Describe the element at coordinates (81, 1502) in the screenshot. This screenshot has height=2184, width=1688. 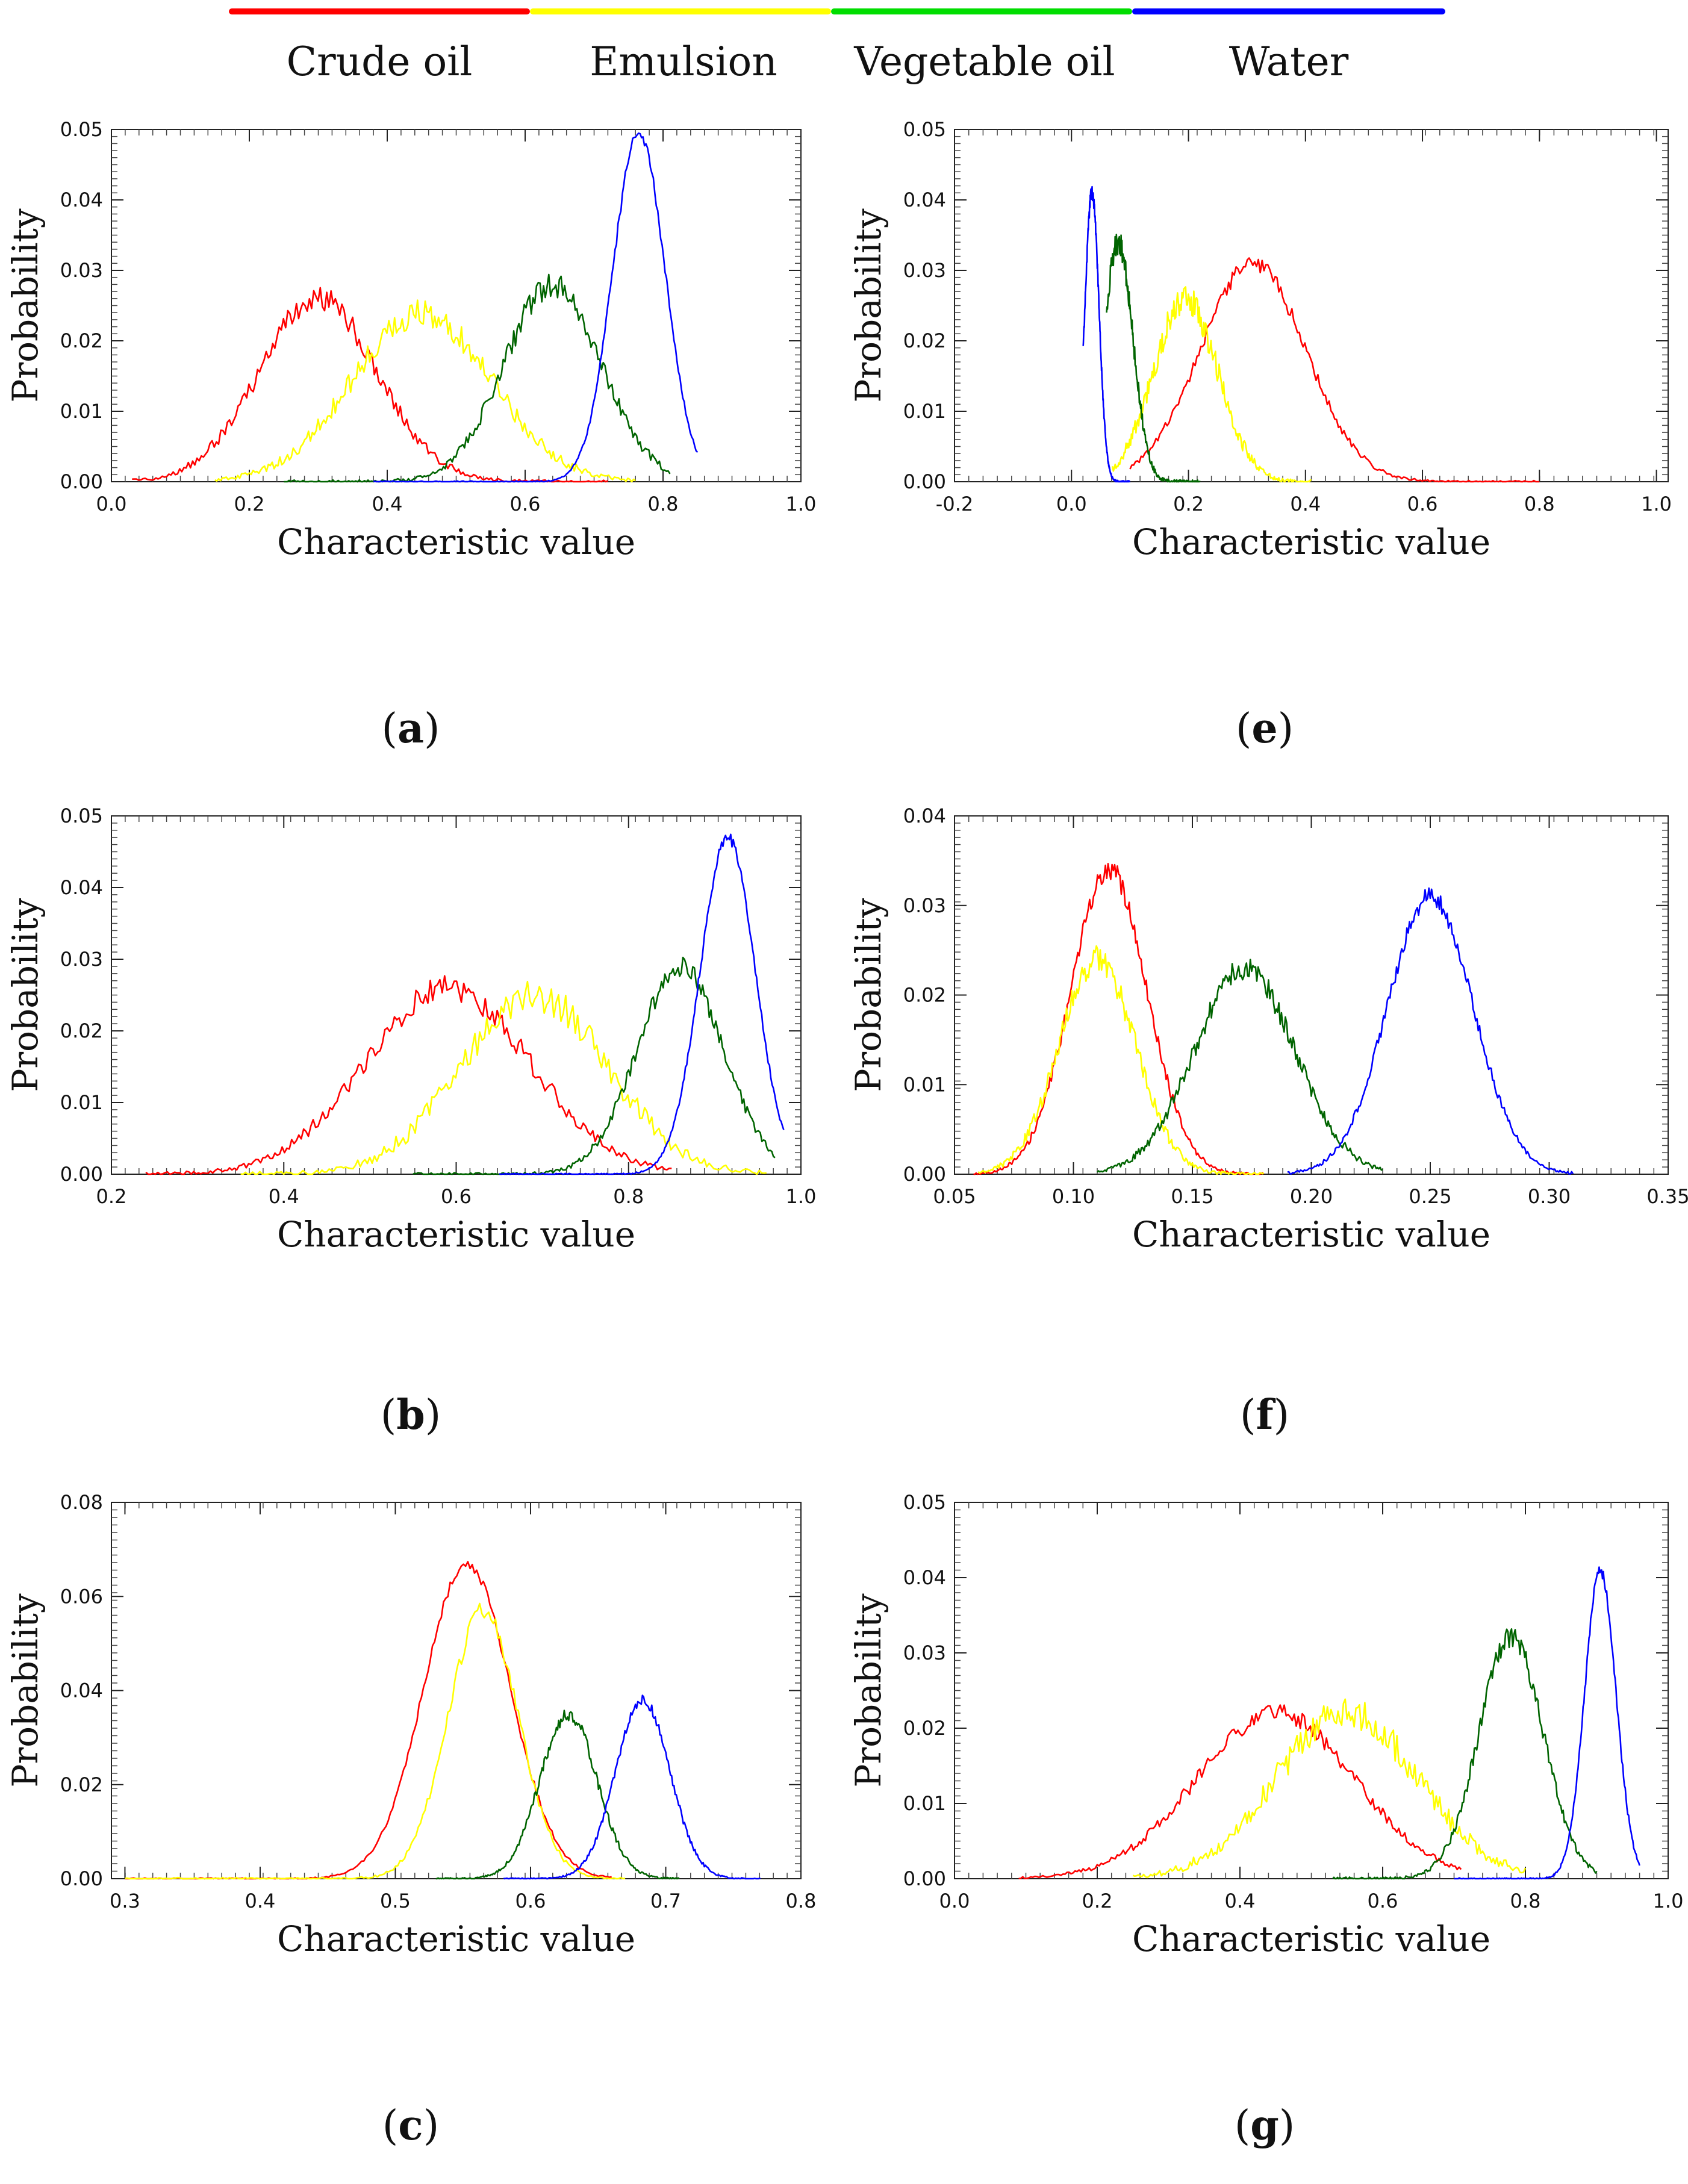
I see `y-tick-label: 0.08` at that location.